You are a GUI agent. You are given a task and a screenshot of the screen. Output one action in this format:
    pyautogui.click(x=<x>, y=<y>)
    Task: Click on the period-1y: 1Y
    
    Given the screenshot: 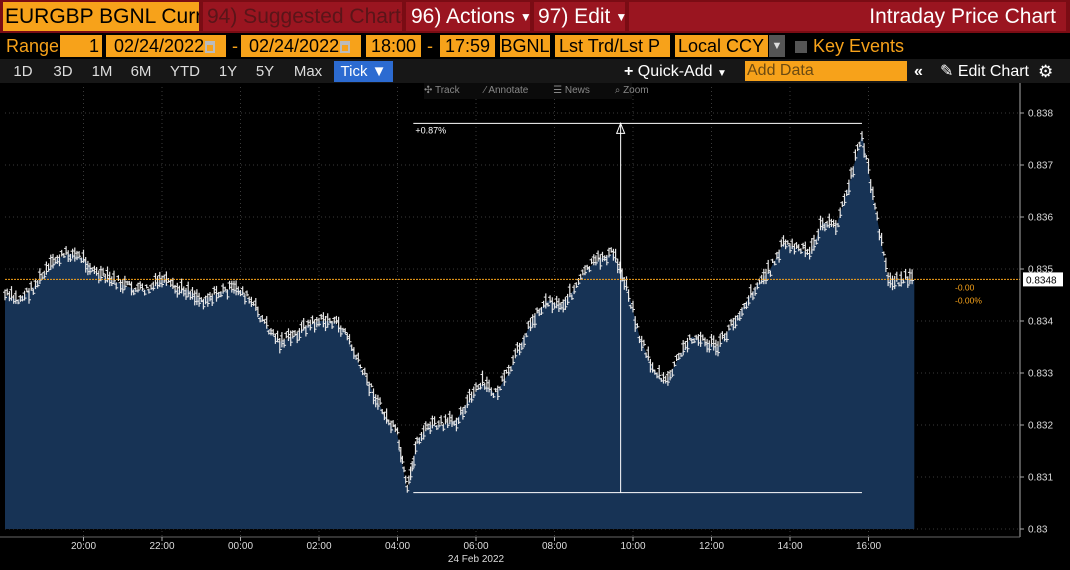 What is the action you would take?
    pyautogui.click(x=228, y=71)
    